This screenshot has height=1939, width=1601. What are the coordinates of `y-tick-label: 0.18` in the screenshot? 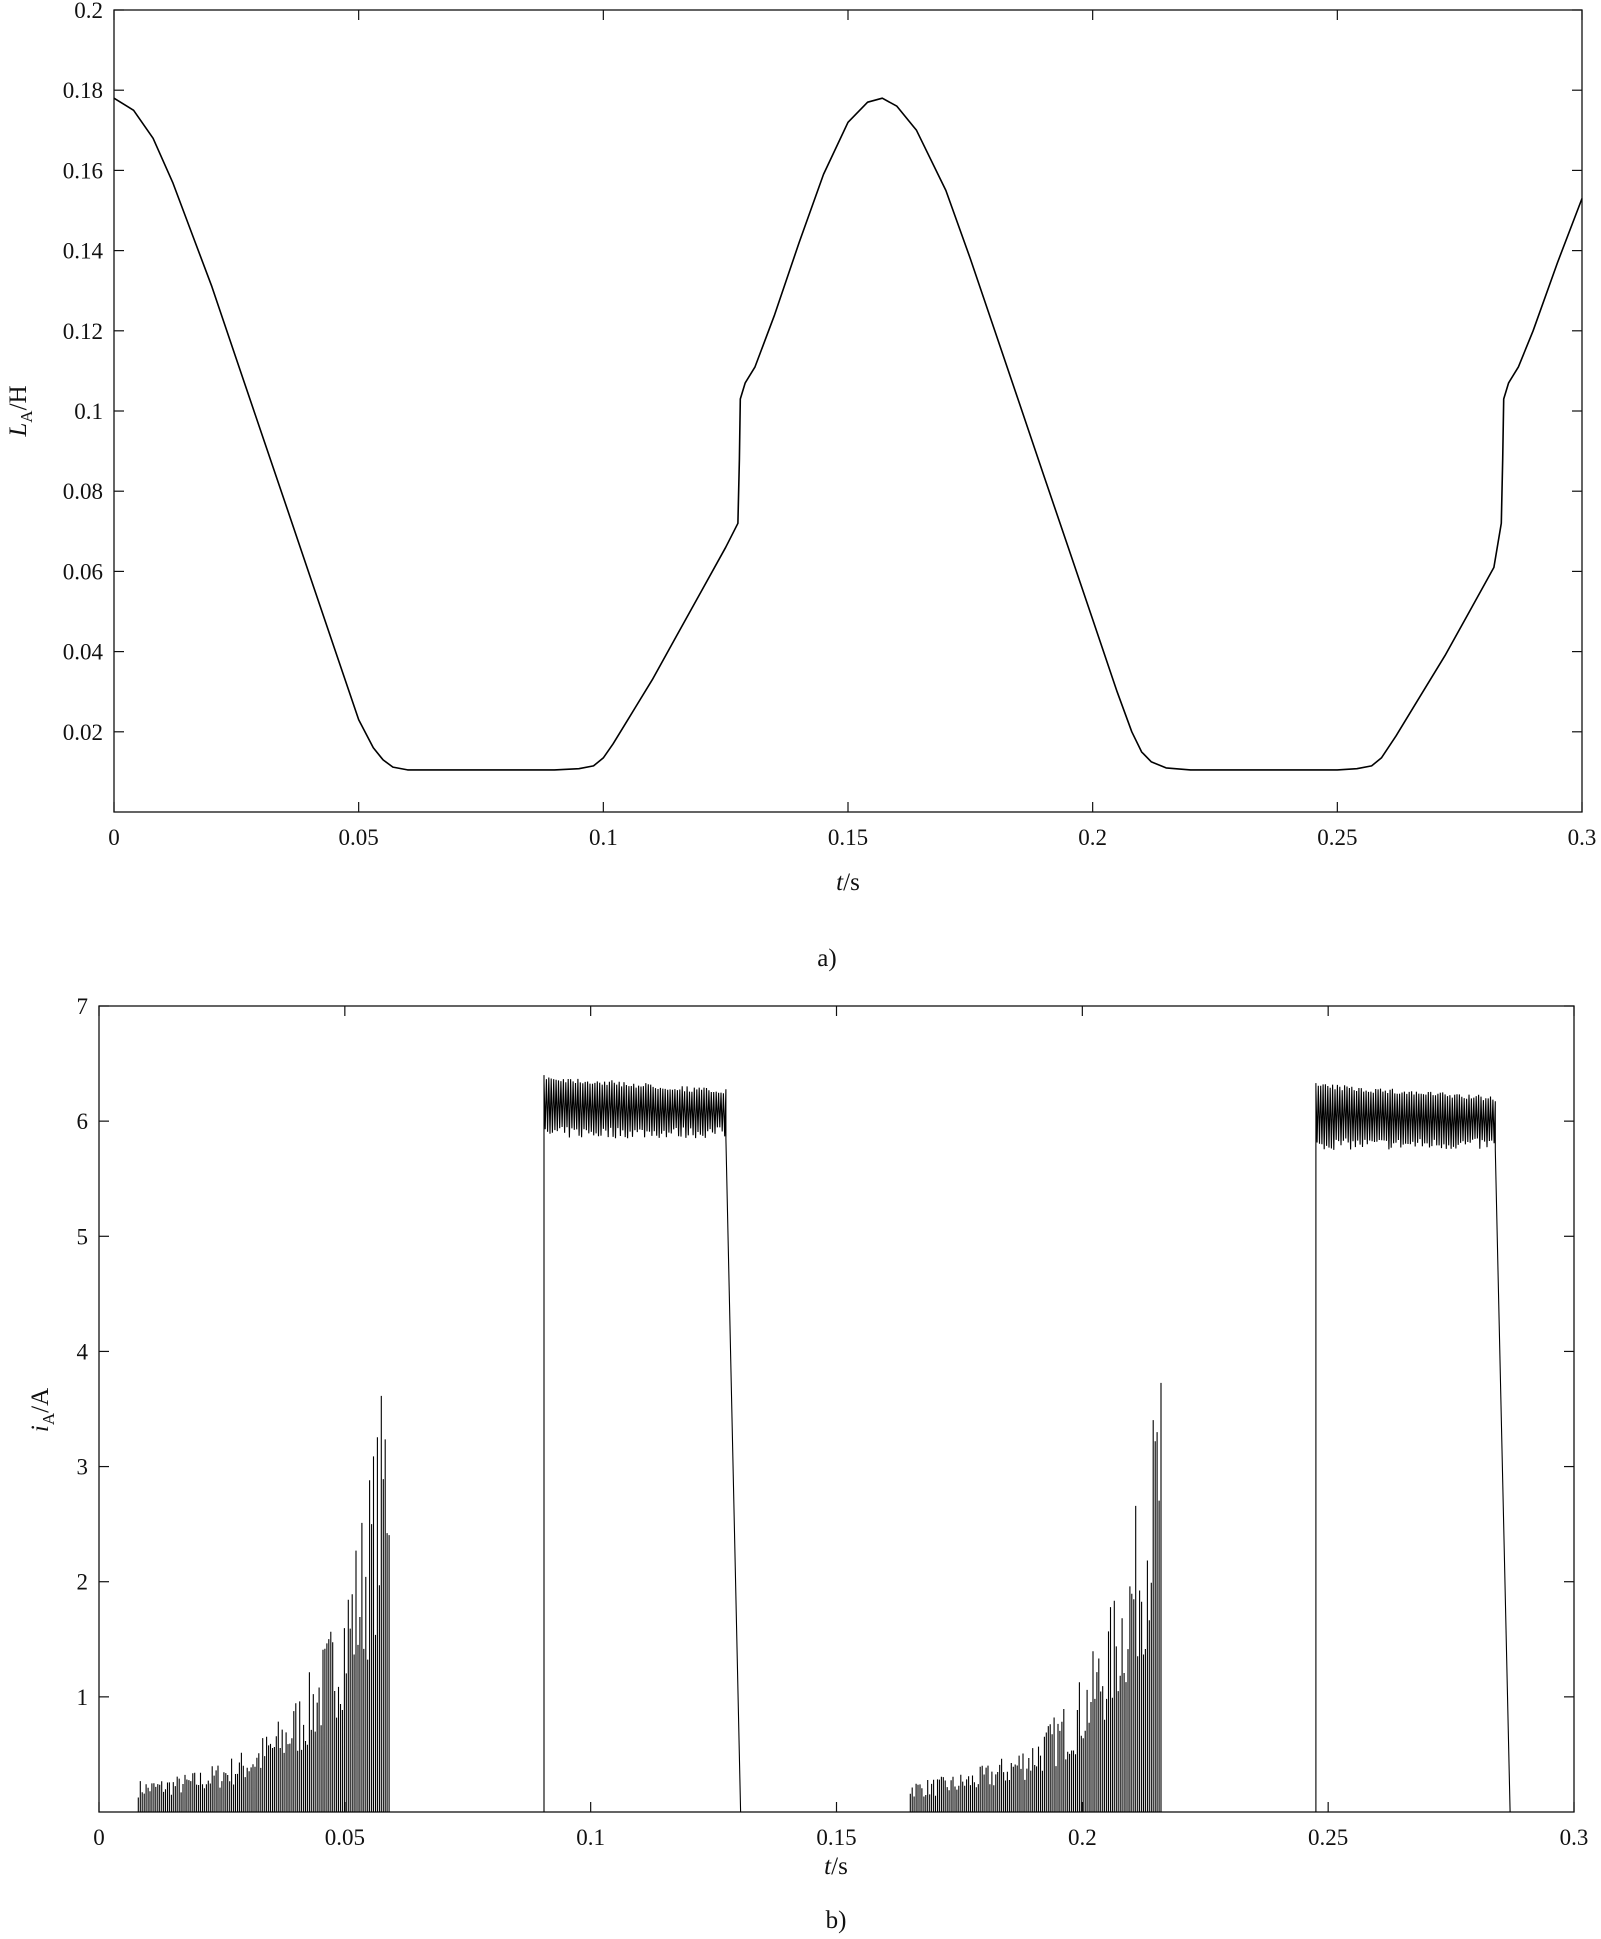 It's located at (83, 90).